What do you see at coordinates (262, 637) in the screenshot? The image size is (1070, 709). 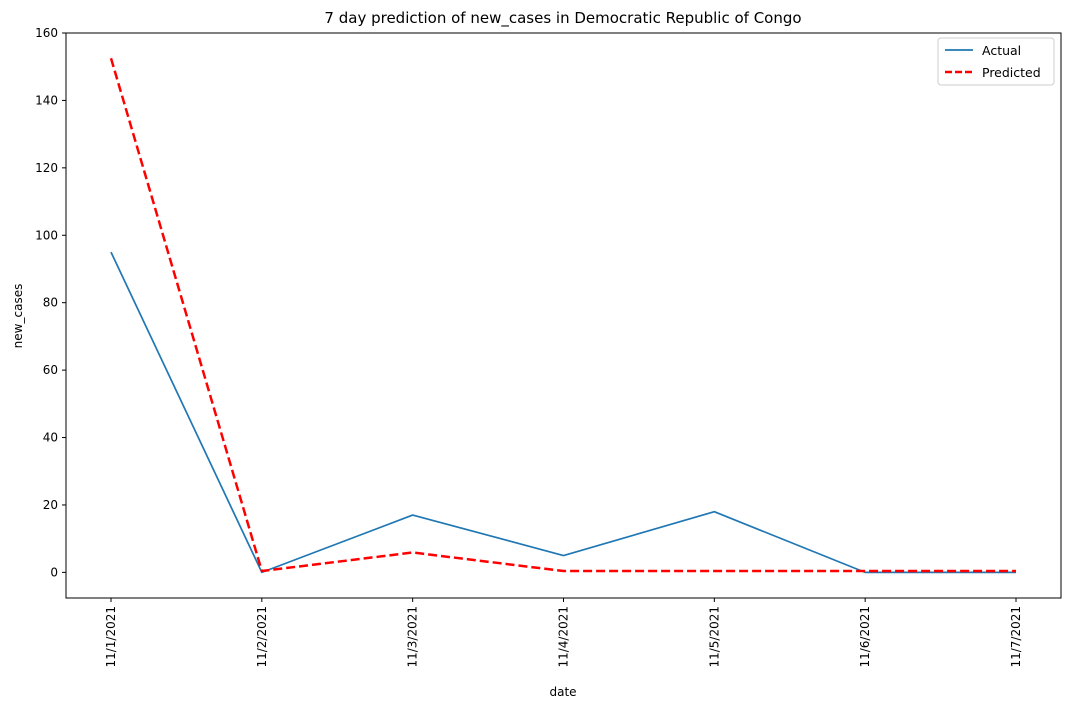 I see `x-tick-label: 11/2/2021` at bounding box center [262, 637].